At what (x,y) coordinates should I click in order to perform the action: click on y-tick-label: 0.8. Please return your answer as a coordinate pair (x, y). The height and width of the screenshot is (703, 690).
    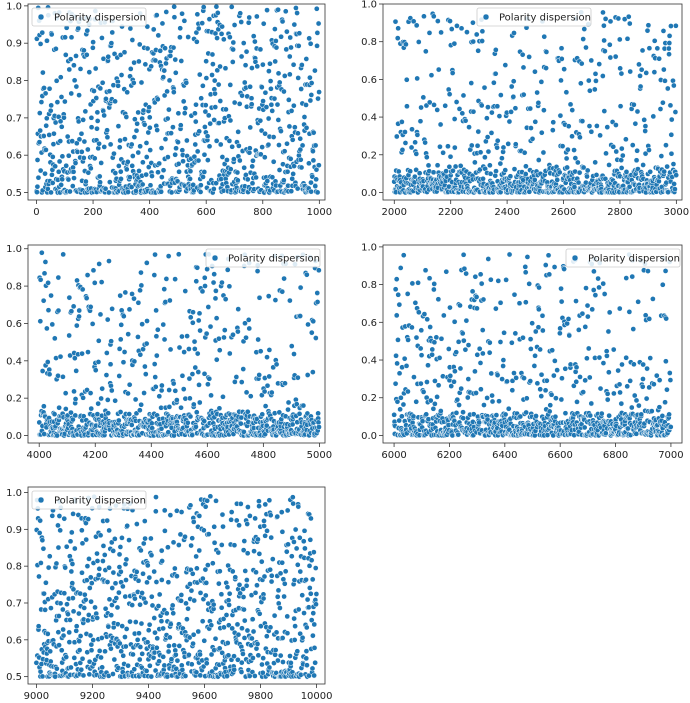
    Looking at the image, I should click on (14, 81).